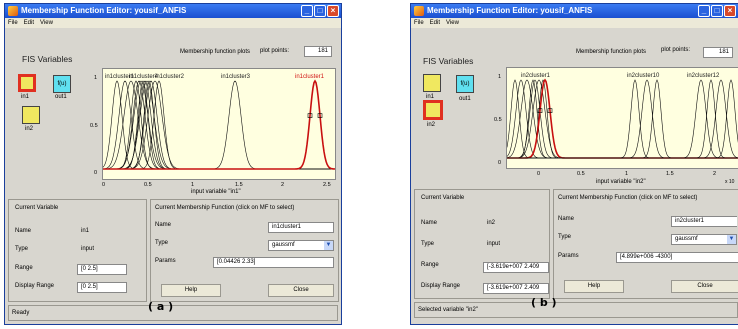 This screenshot has height=329, width=738. What do you see at coordinates (37, 208) in the screenshot?
I see `current-variable-header: Current Variable` at bounding box center [37, 208].